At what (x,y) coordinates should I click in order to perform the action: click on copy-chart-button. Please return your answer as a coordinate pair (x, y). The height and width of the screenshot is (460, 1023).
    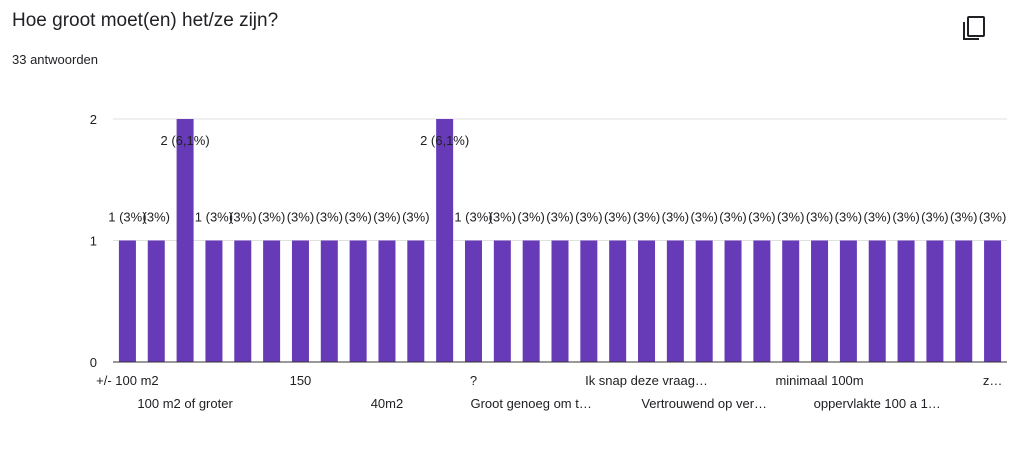
    Looking at the image, I should click on (974, 28).